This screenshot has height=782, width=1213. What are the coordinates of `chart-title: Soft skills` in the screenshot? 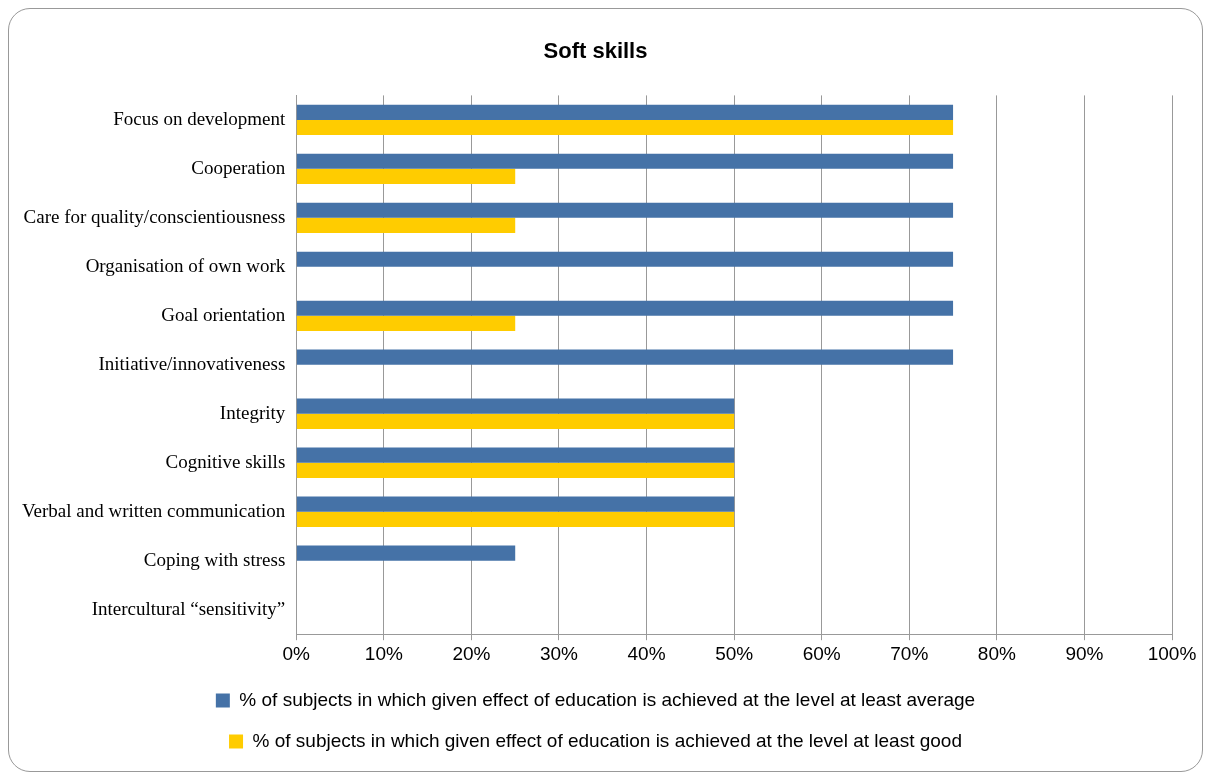 It's located at (595, 51).